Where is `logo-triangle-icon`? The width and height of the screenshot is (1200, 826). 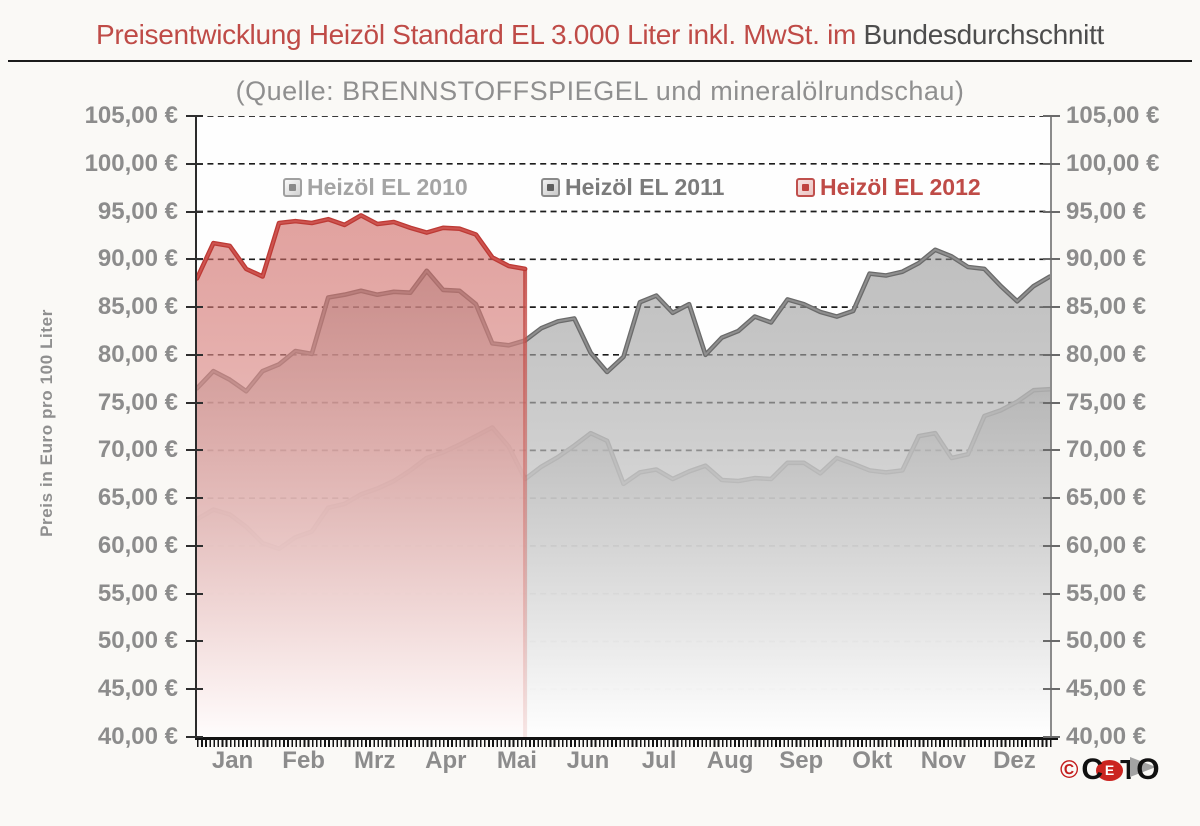
logo-triangle-icon is located at coordinates (1143, 767).